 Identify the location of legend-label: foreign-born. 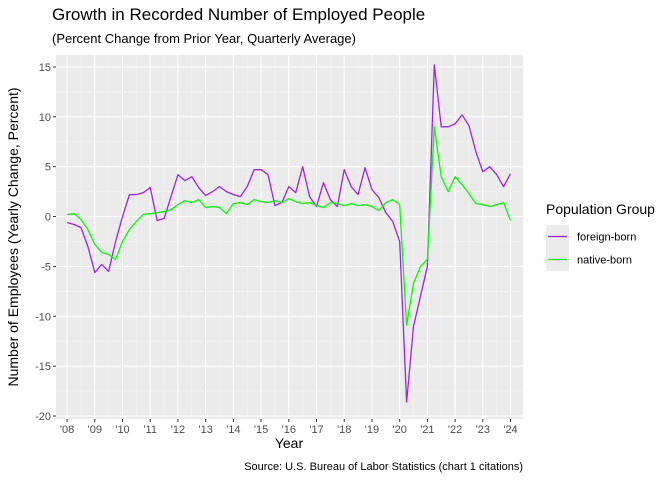
(606, 238).